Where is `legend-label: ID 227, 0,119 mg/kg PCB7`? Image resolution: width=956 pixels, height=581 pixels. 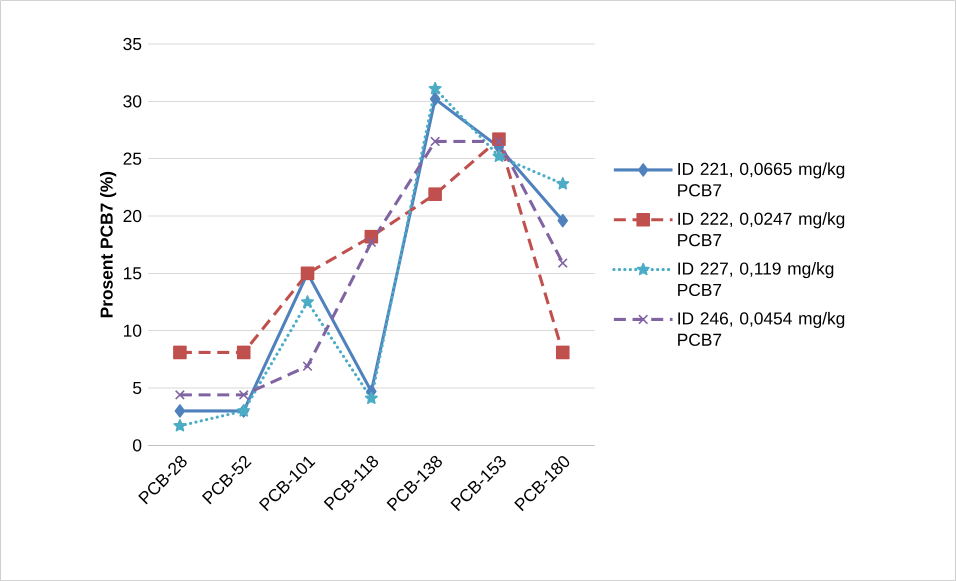 legend-label: ID 227, 0,119 mg/kg PCB7 is located at coordinates (756, 279).